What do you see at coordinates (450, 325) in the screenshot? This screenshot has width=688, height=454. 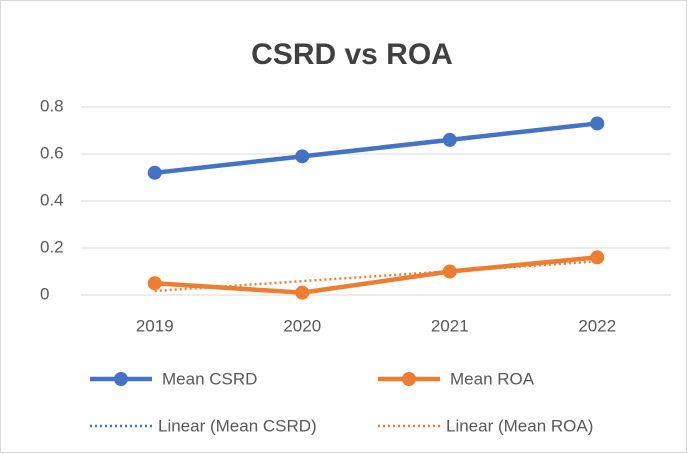 I see `x-tick-label: 2021` at bounding box center [450, 325].